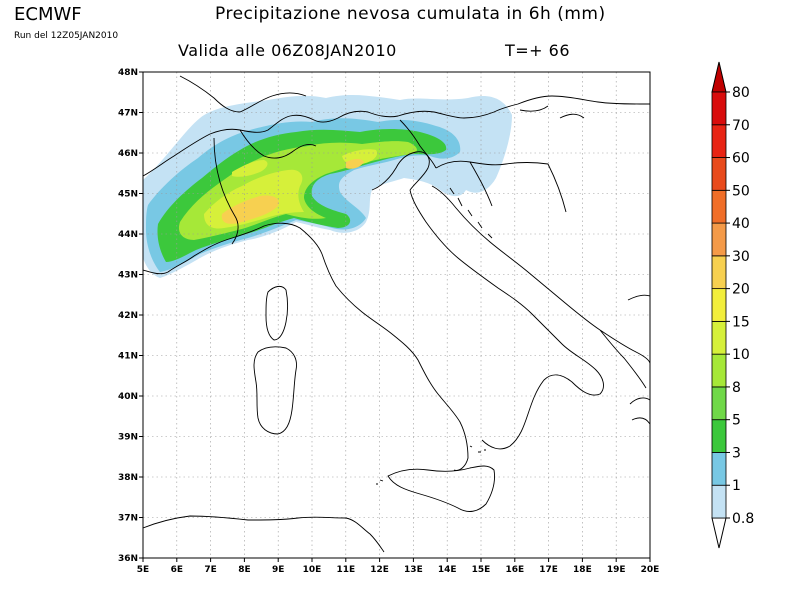 The width and height of the screenshot is (792, 612). Describe the element at coordinates (396, 136) in the screenshot. I see `alpine-borders` at that location.